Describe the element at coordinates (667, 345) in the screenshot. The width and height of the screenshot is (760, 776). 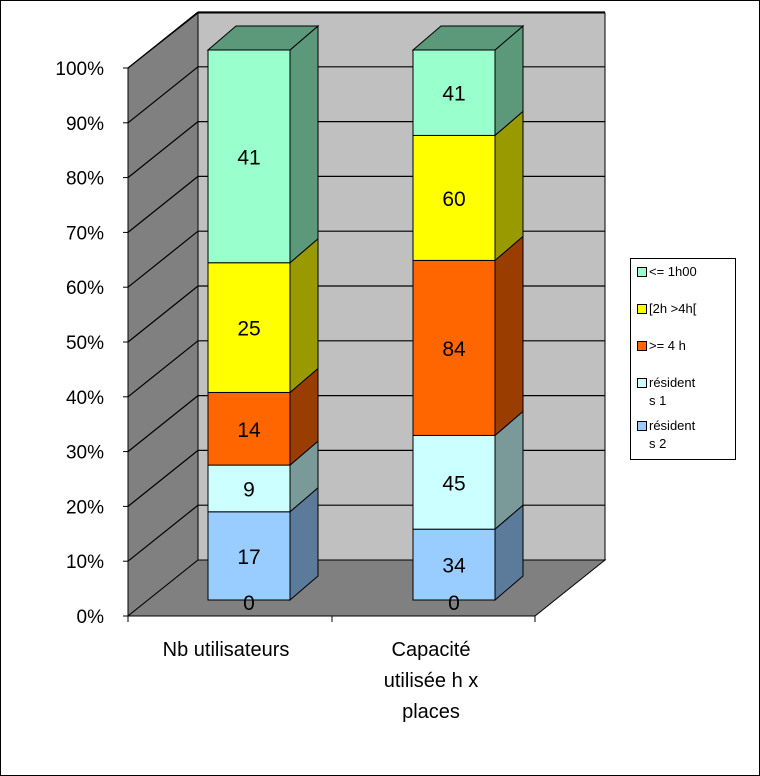
I see `legend-label: >= 4 h` at that location.